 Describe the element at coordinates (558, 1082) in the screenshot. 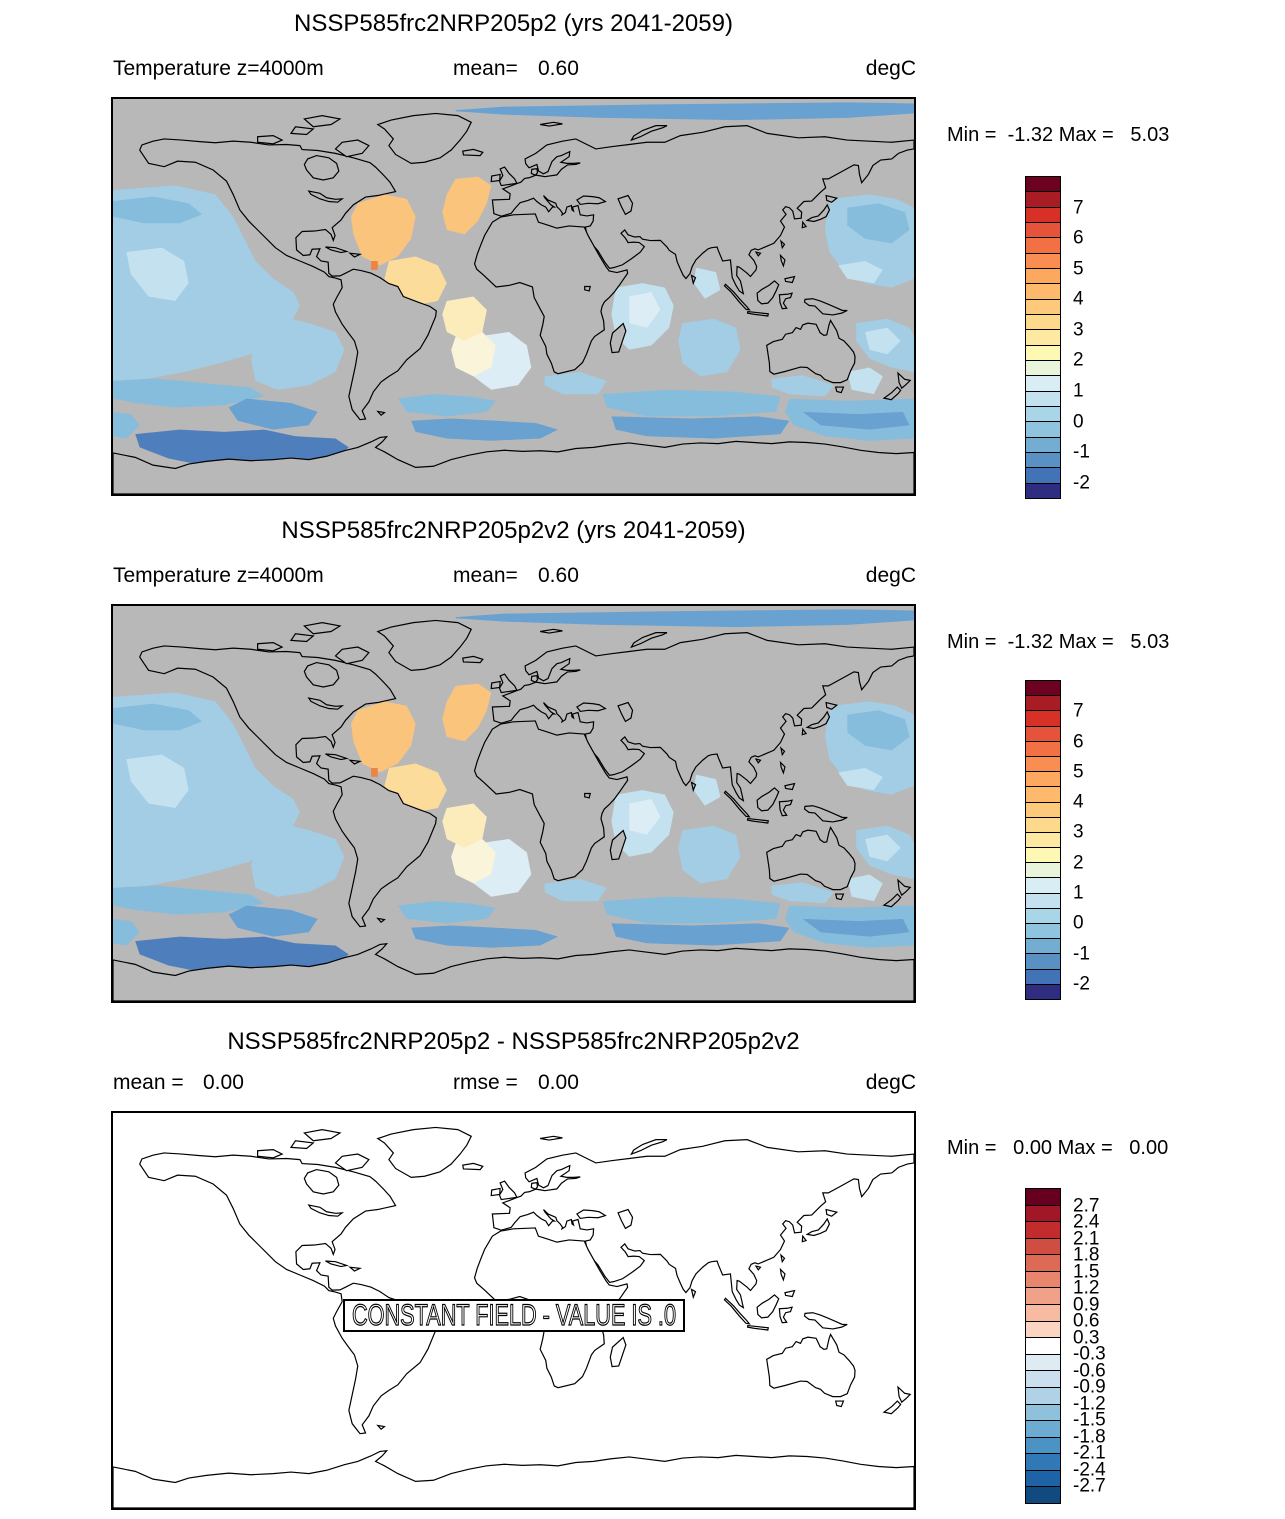

I see `panel3-rmse-value: 0.00` at that location.